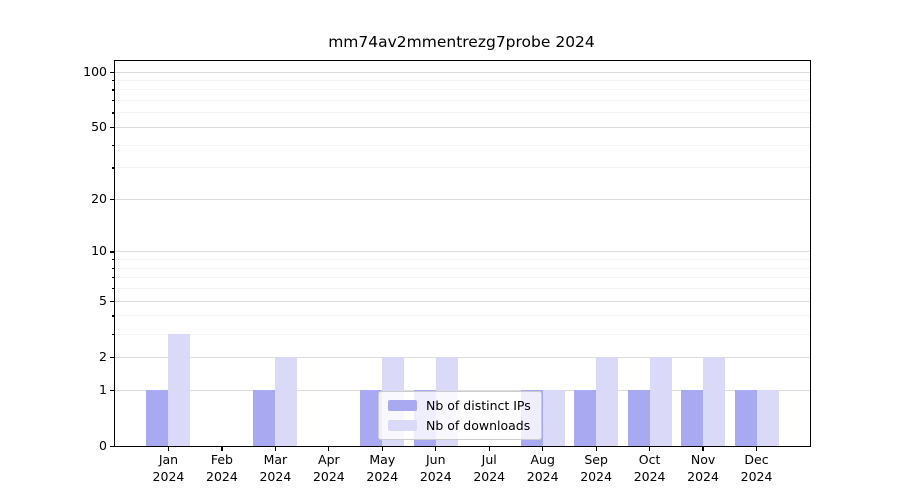 Image resolution: width=900 pixels, height=500 pixels. Describe the element at coordinates (703, 468) in the screenshot. I see `x-tick-label: Nov 2024` at that location.